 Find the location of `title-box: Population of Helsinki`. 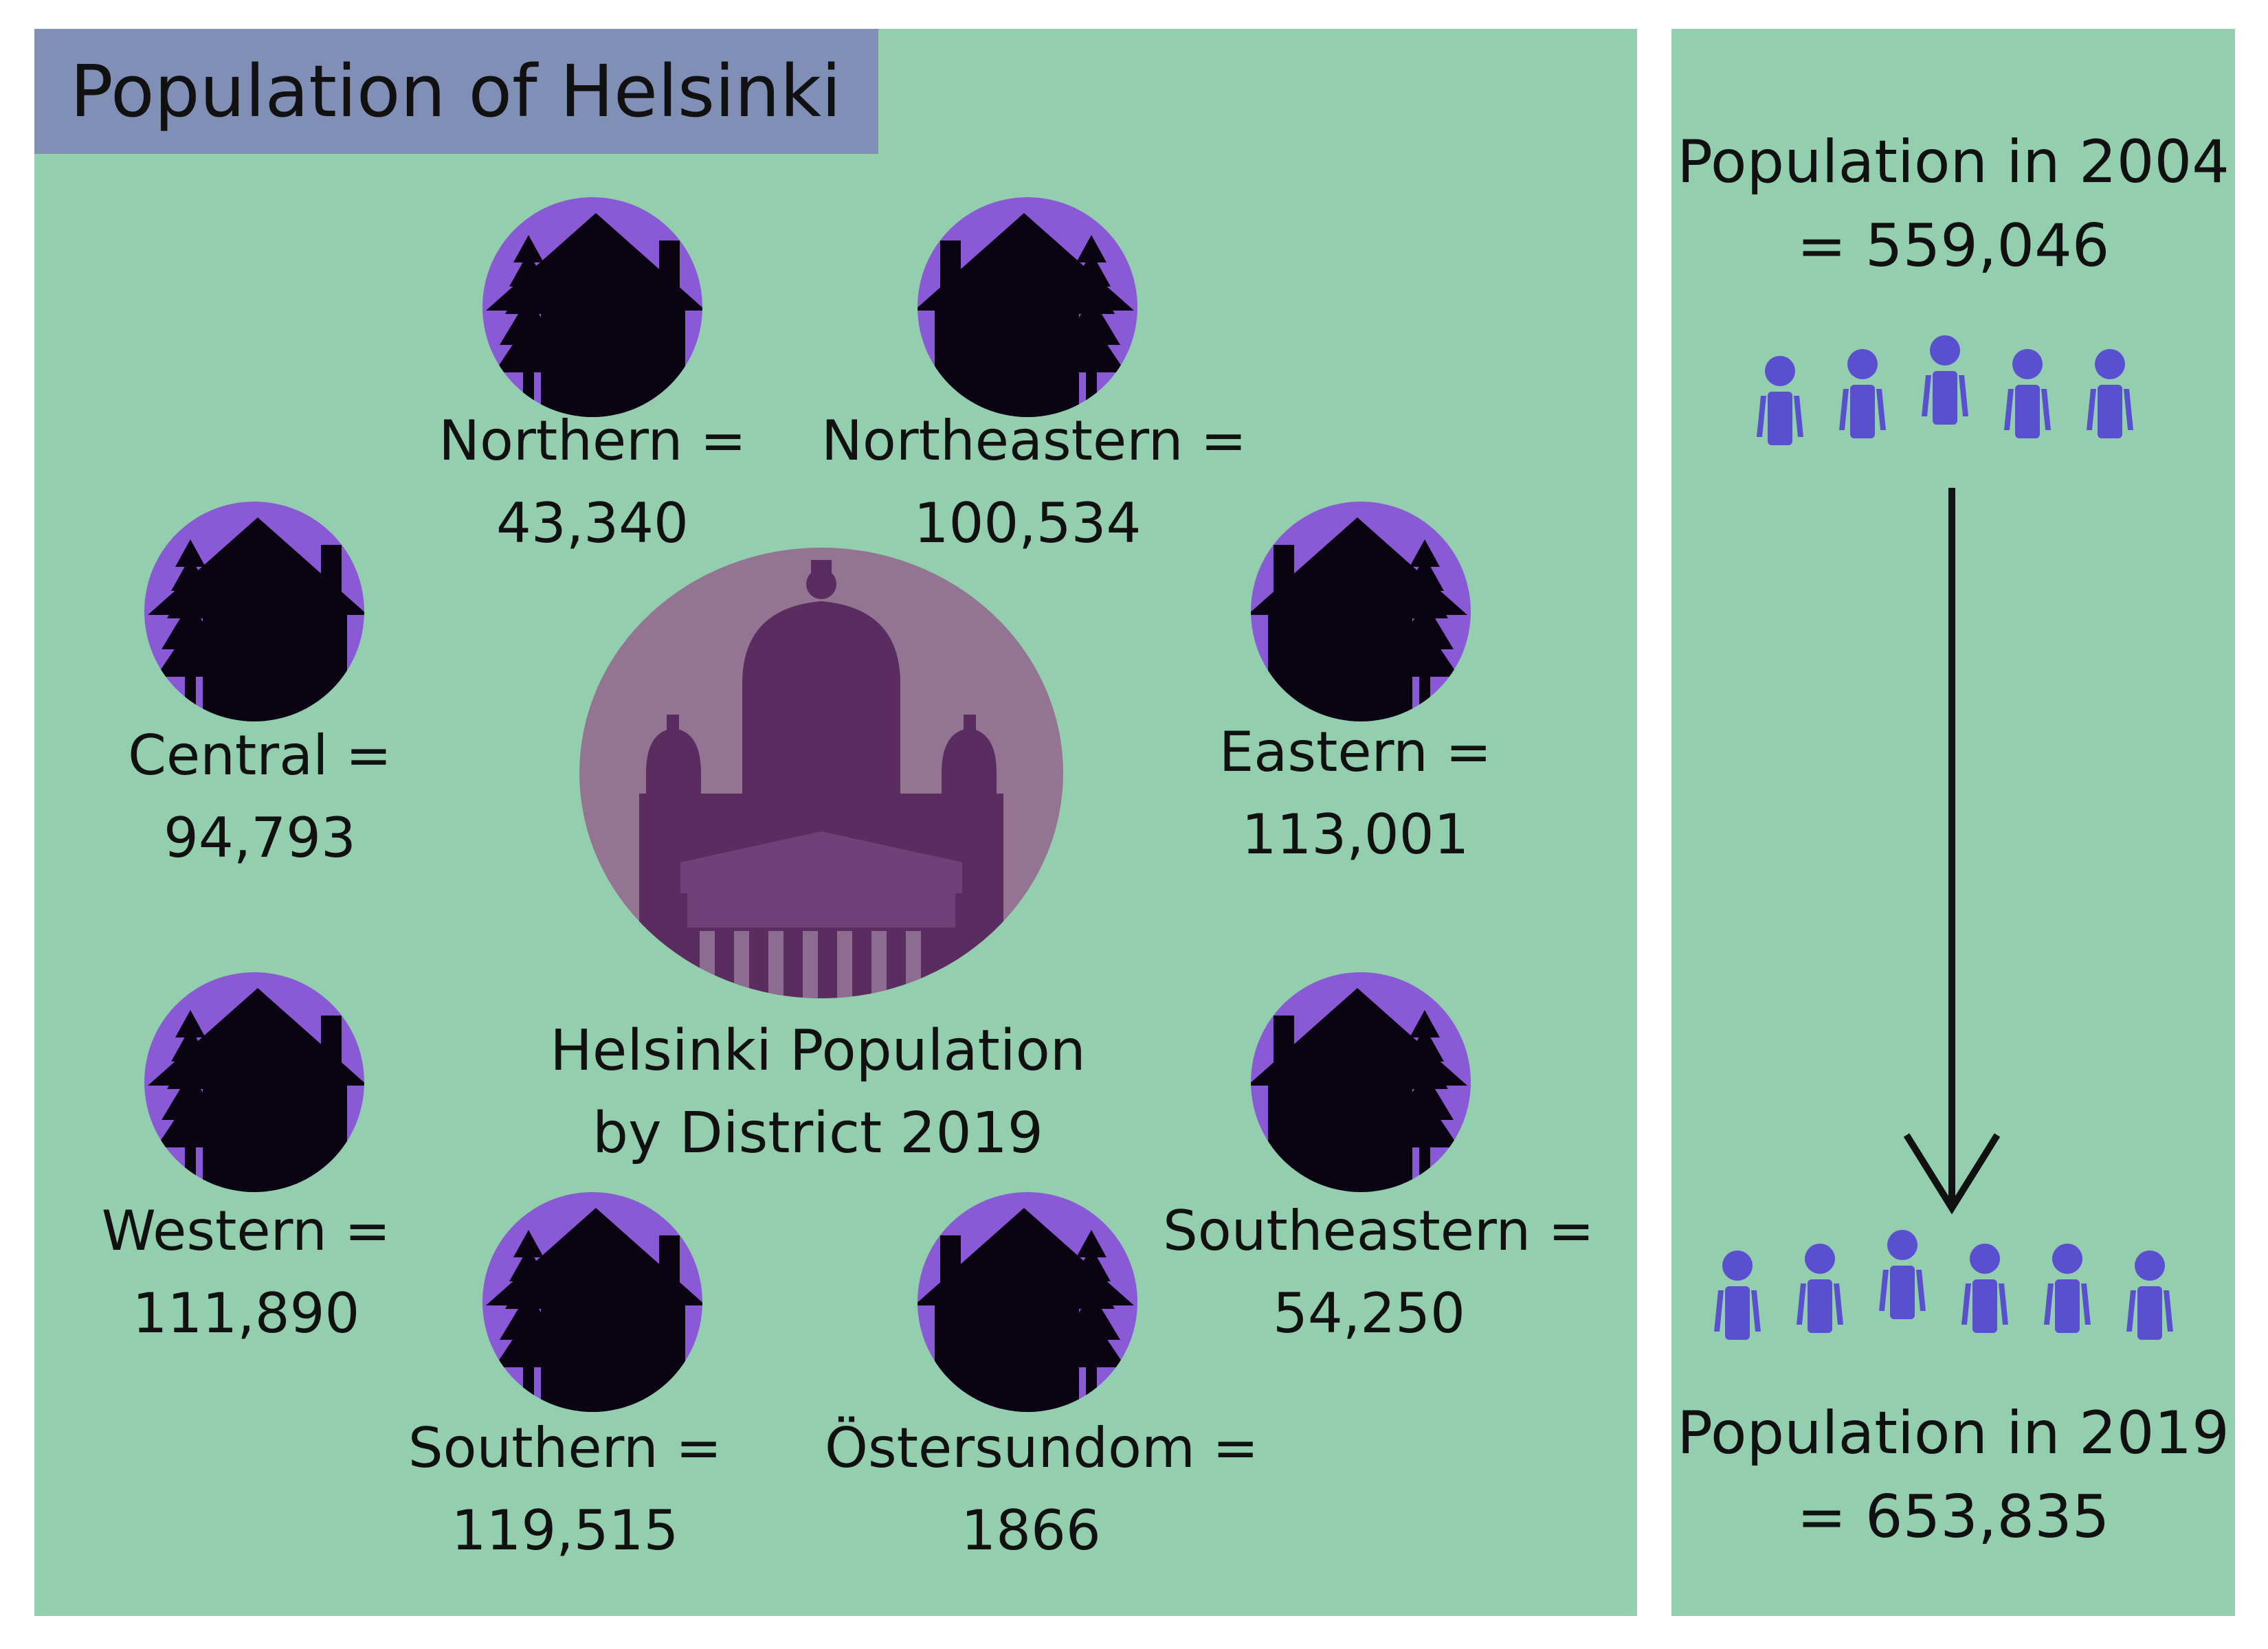

title-box: Population of Helsinki is located at coordinates (456, 91).